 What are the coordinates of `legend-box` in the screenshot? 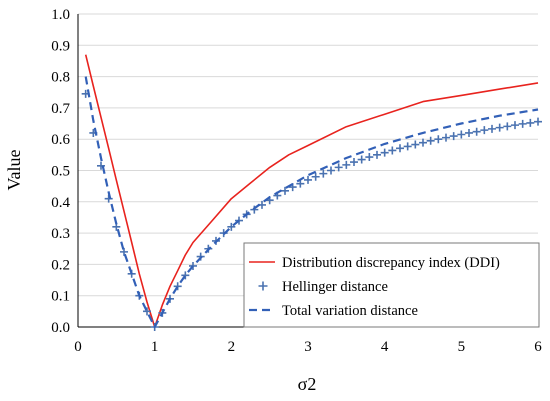 It's located at (391, 285).